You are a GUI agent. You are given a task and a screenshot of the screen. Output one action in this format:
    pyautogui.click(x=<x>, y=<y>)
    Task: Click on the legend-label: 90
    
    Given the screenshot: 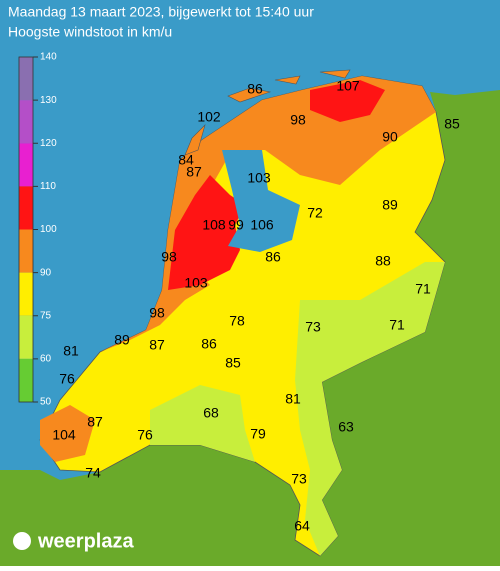 What is the action you would take?
    pyautogui.click(x=46, y=272)
    